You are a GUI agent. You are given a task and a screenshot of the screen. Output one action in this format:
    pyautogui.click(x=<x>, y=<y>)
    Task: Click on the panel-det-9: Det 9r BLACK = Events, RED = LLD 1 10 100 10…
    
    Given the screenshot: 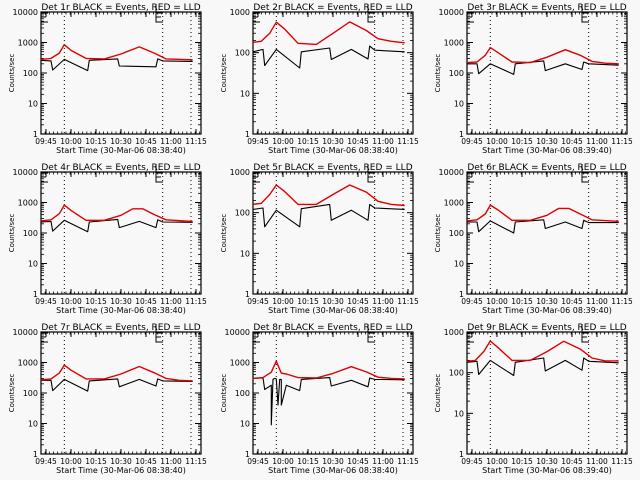 What is the action you would take?
    pyautogui.click(x=533, y=399)
    